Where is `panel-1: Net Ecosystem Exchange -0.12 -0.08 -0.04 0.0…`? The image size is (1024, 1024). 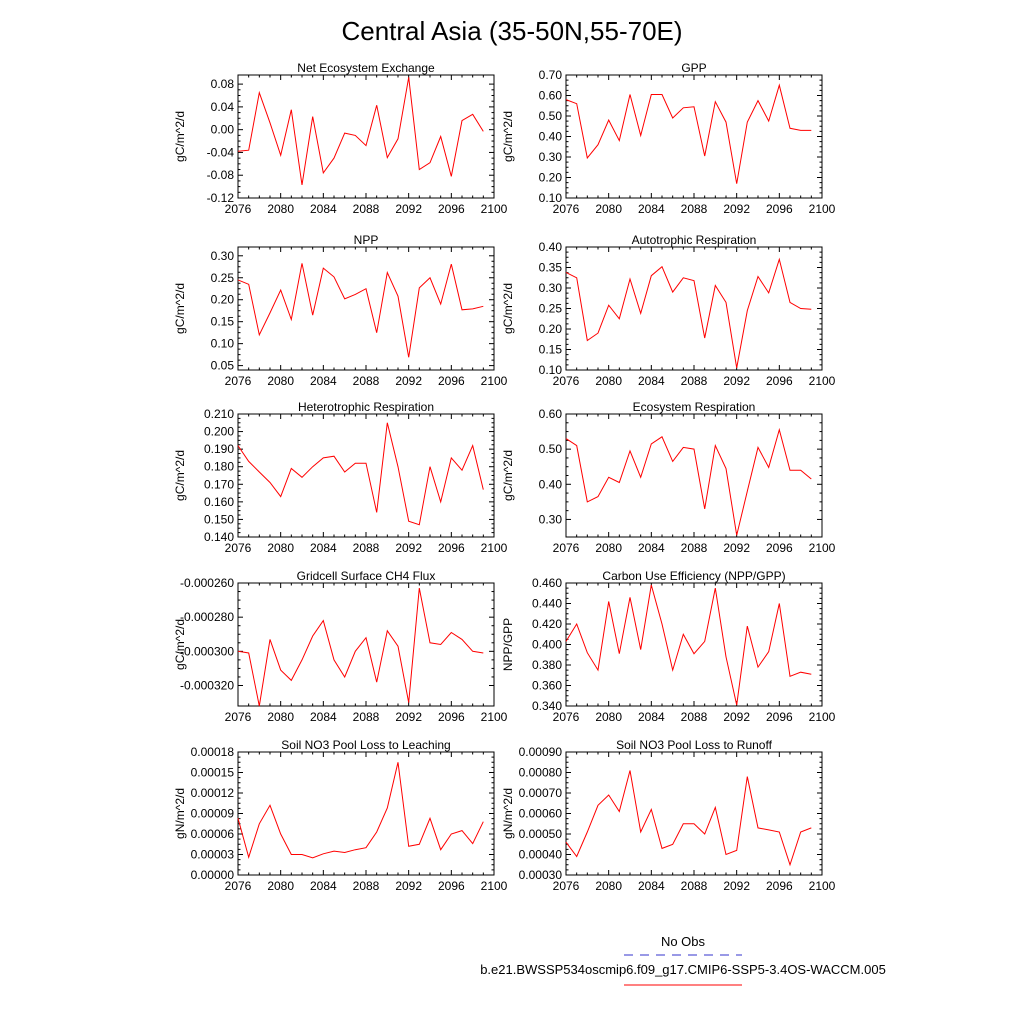 panel-1: Net Ecosystem Exchange -0.12 -0.08 -0.04 0.0… is located at coordinates (340, 138).